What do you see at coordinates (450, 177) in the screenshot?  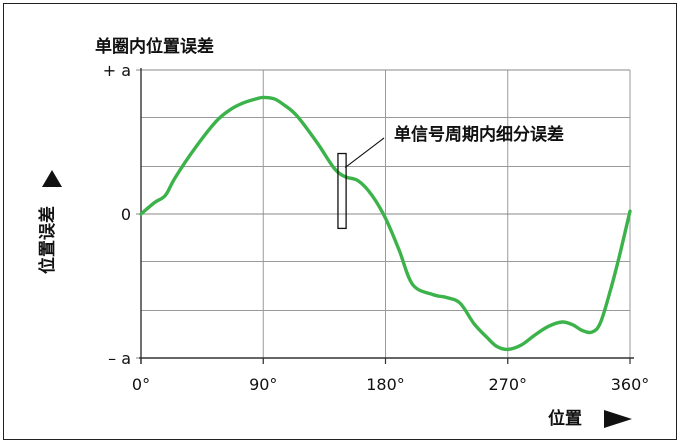 I see `annotation-layer: 单信号周期内细分误差` at bounding box center [450, 177].